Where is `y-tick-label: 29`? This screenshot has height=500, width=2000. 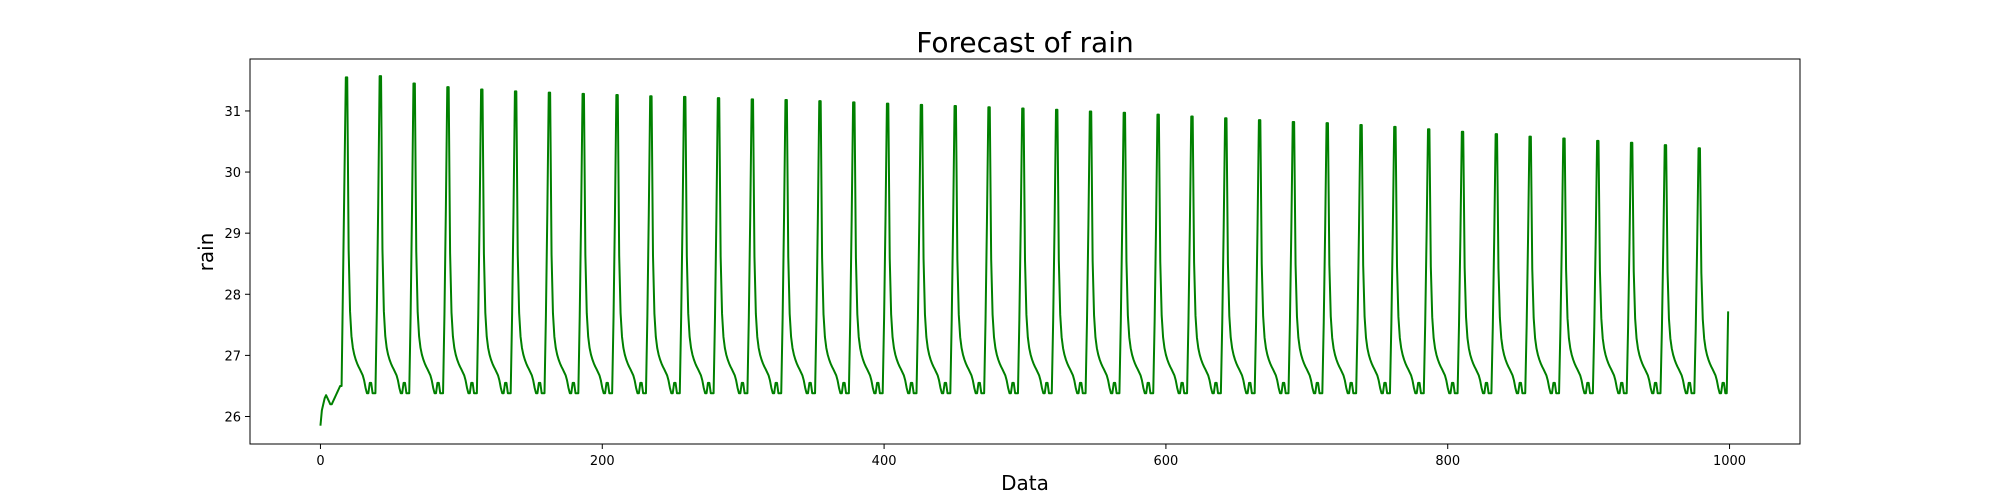 y-tick-label: 29 is located at coordinates (232, 234).